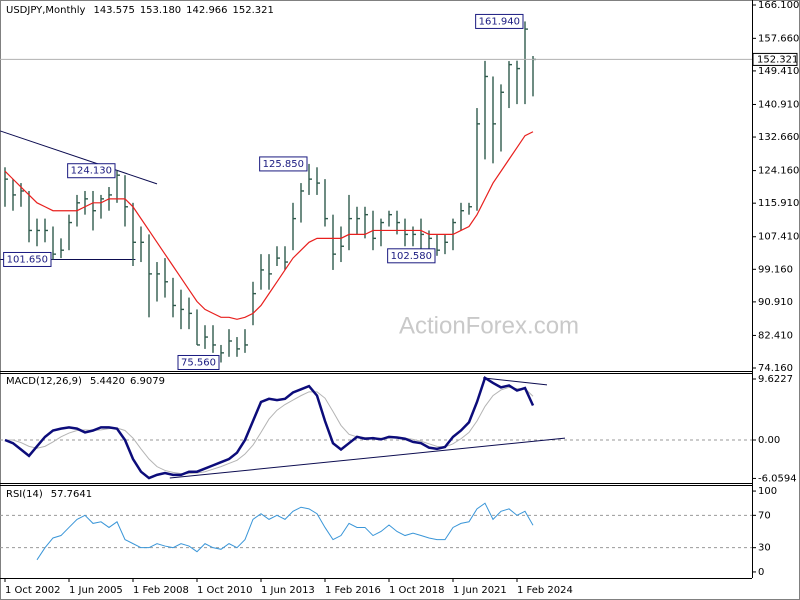 The width and height of the screenshot is (800, 600). I want to click on watermark: ActionForex.com, so click(489, 325).